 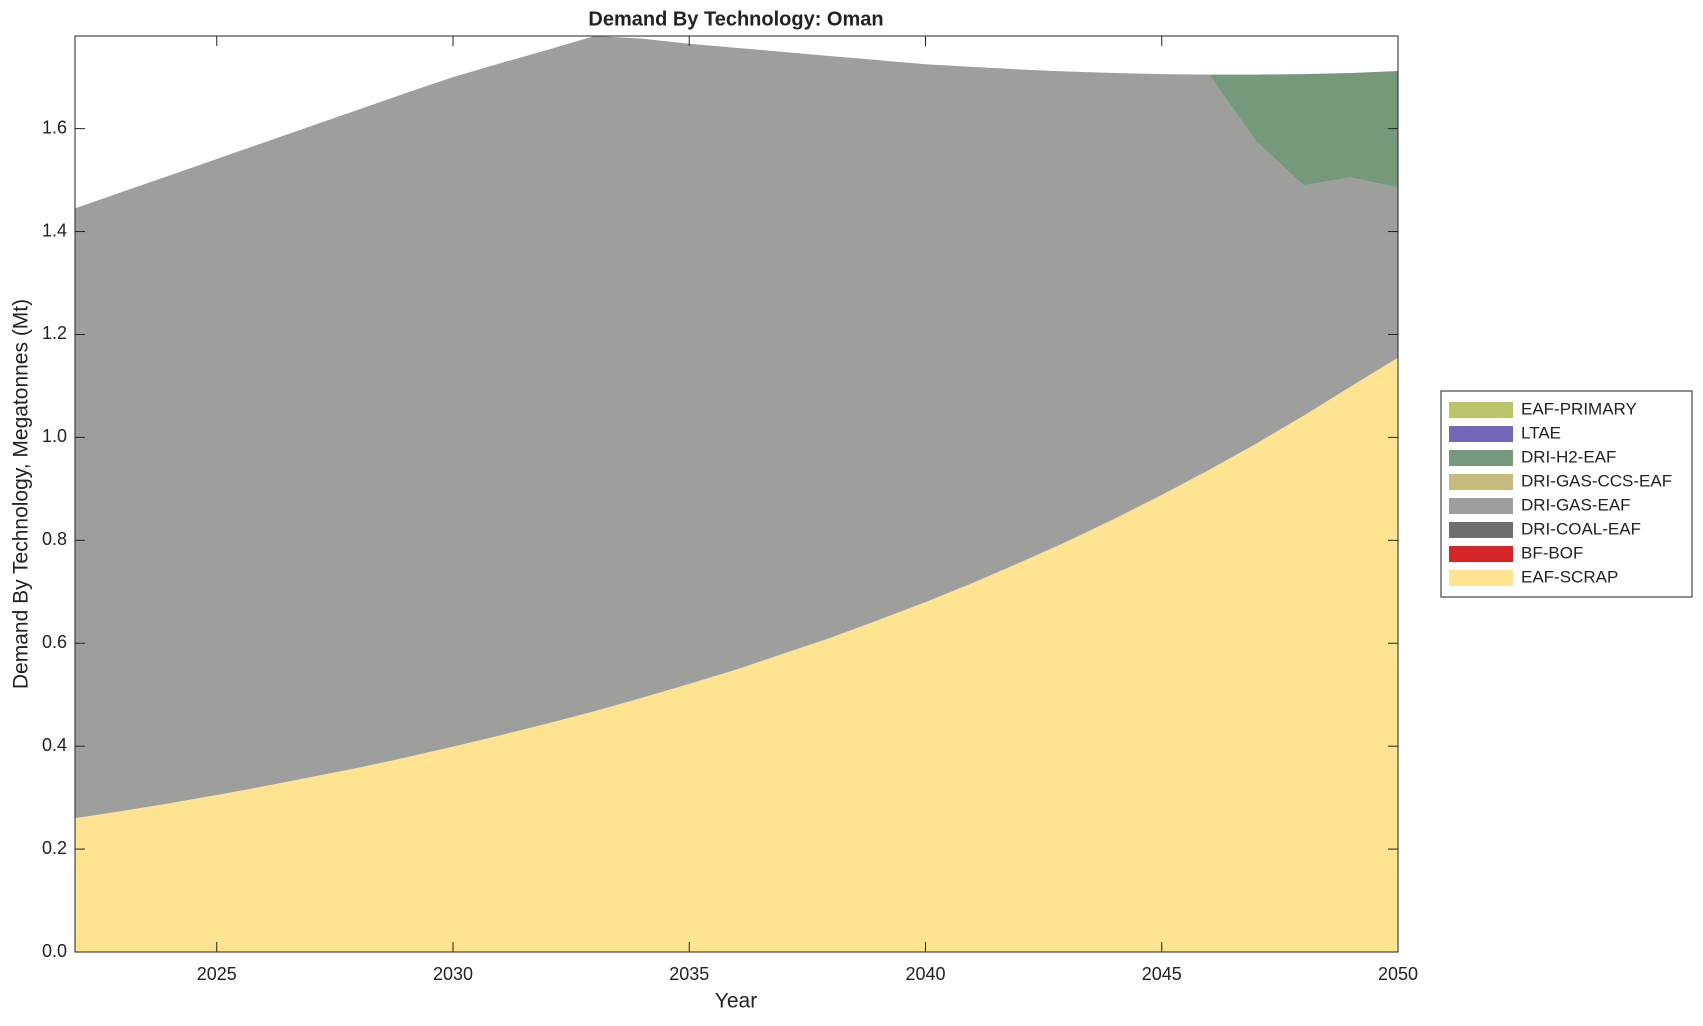 I want to click on y-tick-label: 0.4, so click(x=54, y=745).